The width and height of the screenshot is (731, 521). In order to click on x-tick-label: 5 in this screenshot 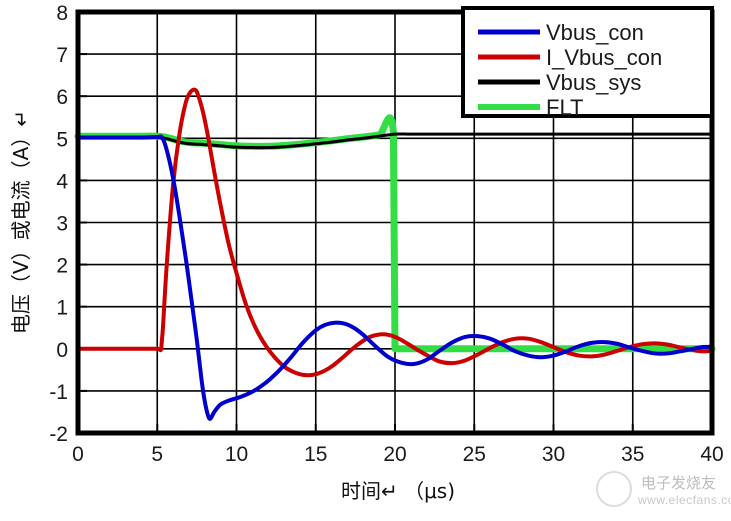, I will do `click(157, 454)`.